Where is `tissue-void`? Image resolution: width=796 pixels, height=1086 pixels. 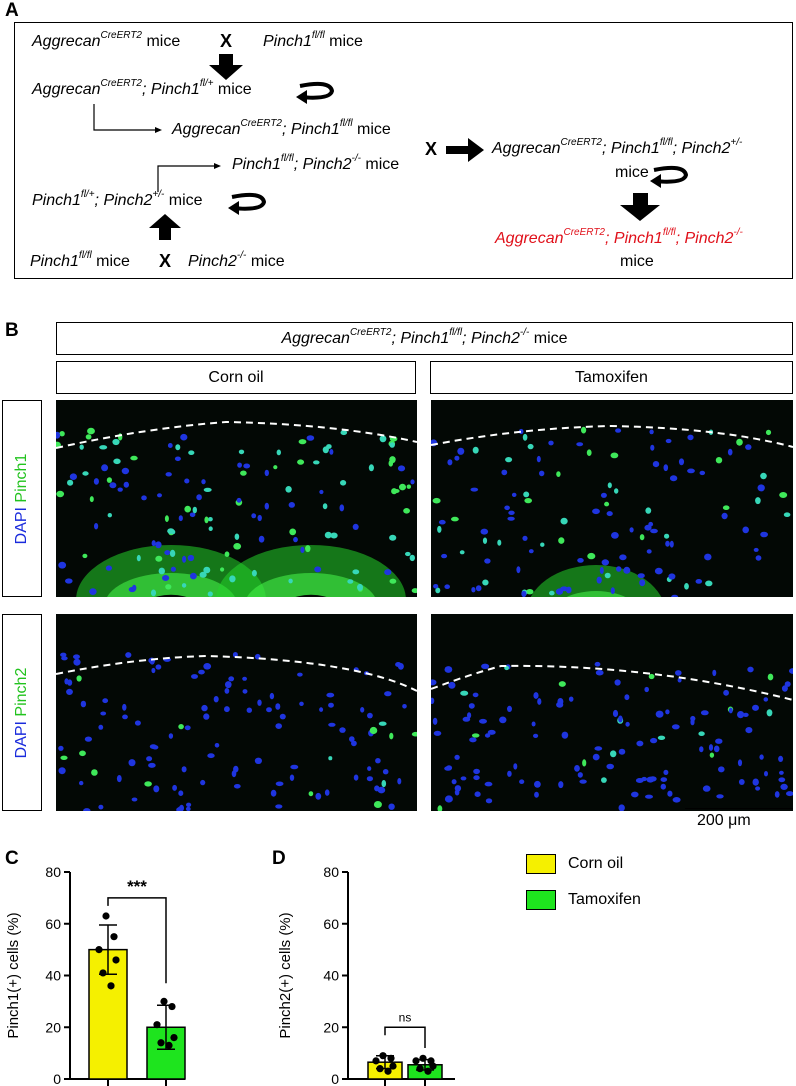 tissue-void is located at coordinates (171, 595).